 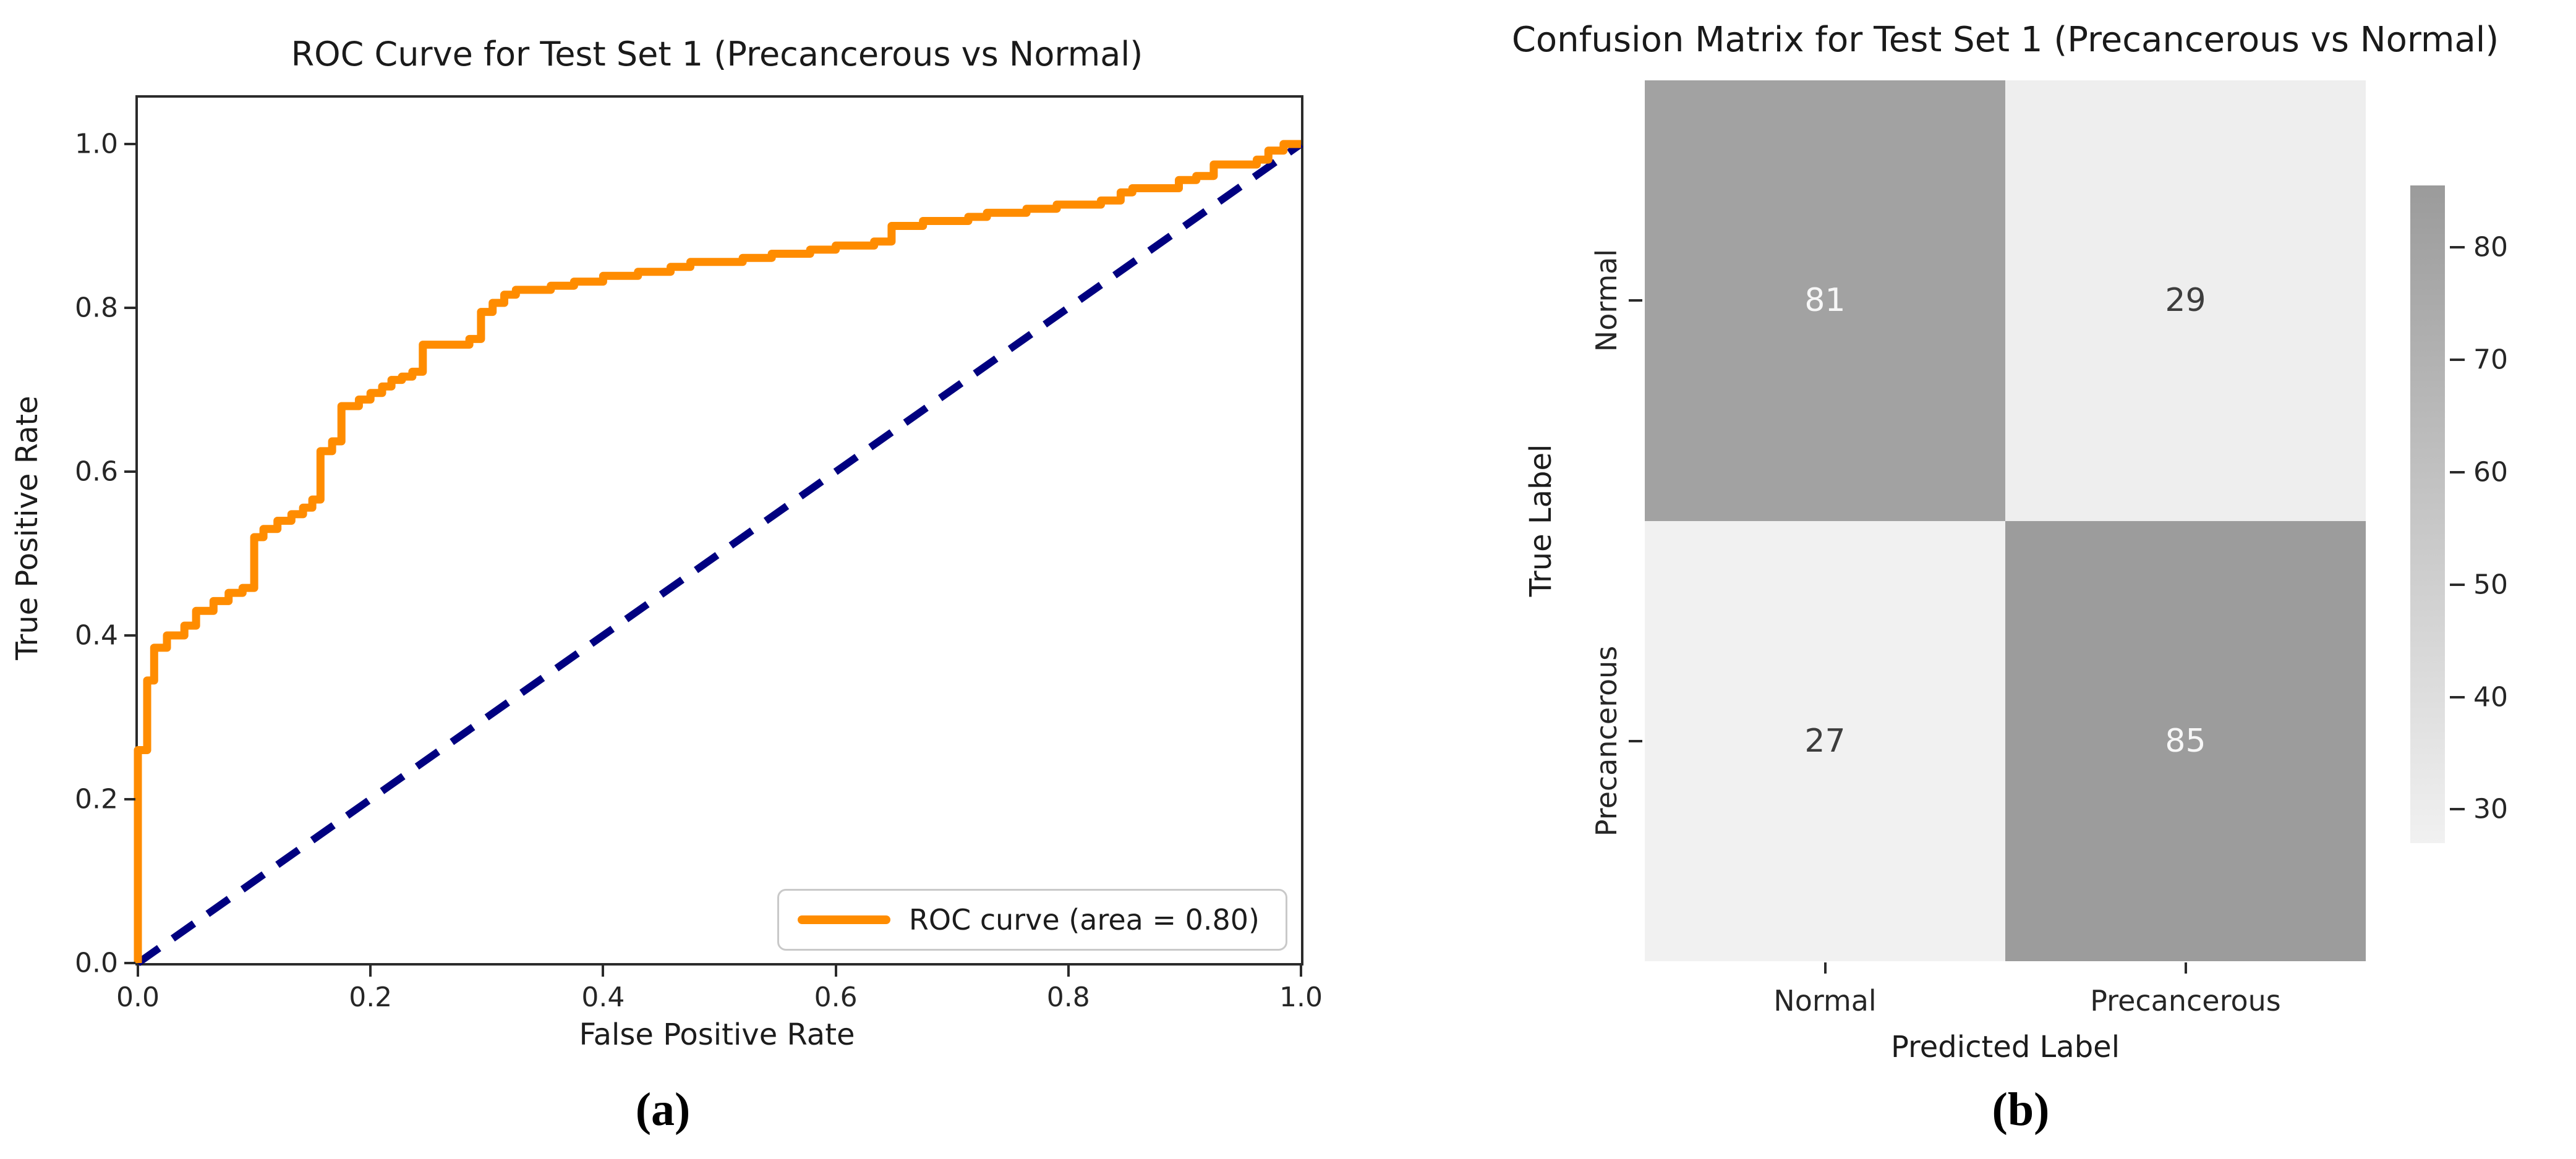 I want to click on colorbar-tick-label: 60, so click(x=2490, y=472).